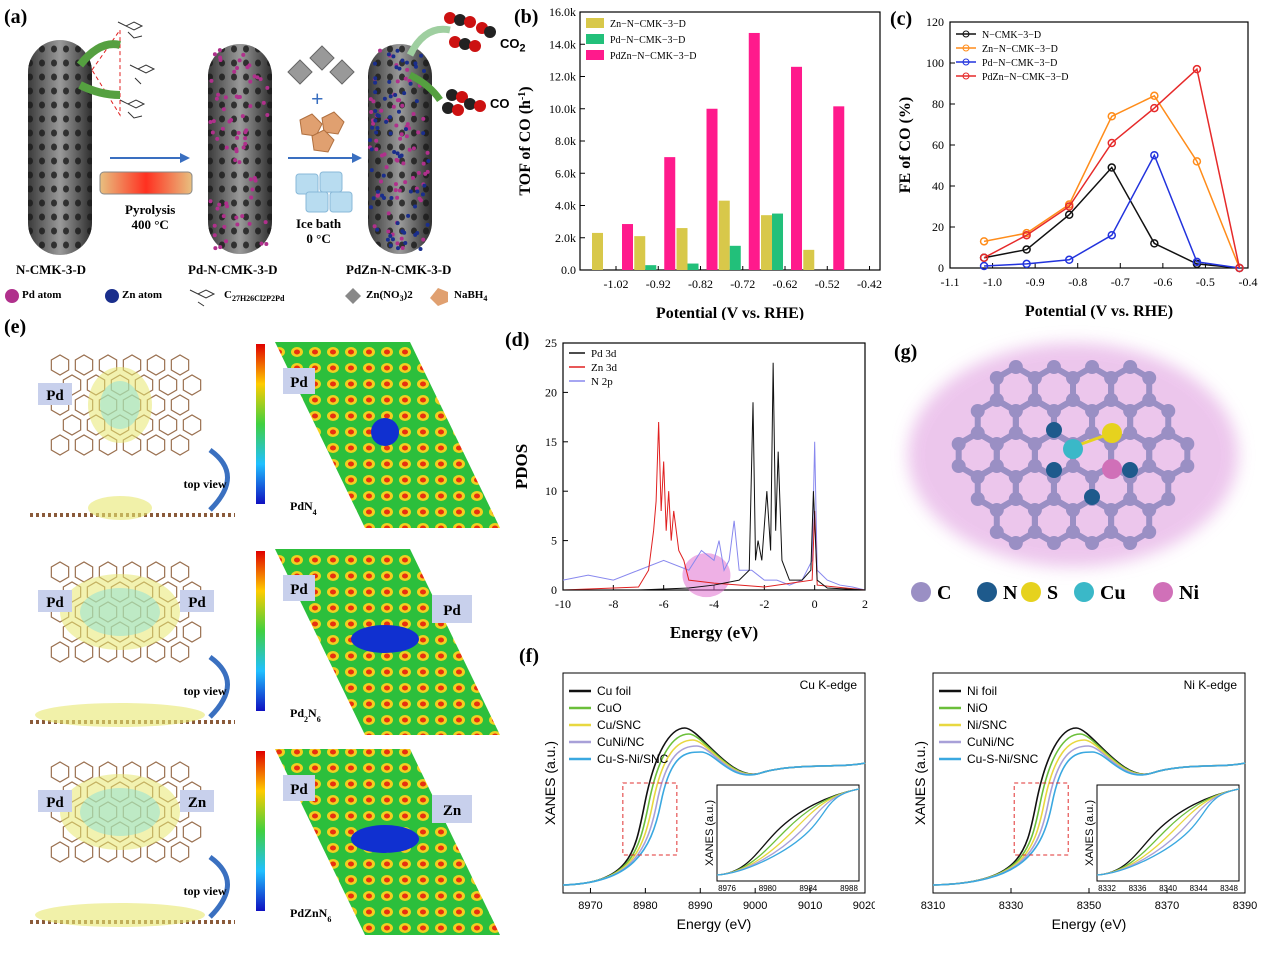 The height and width of the screenshot is (957, 1261). Describe the element at coordinates (1211, 685) in the screenshot. I see `edge-title: Ni K-edge` at that location.